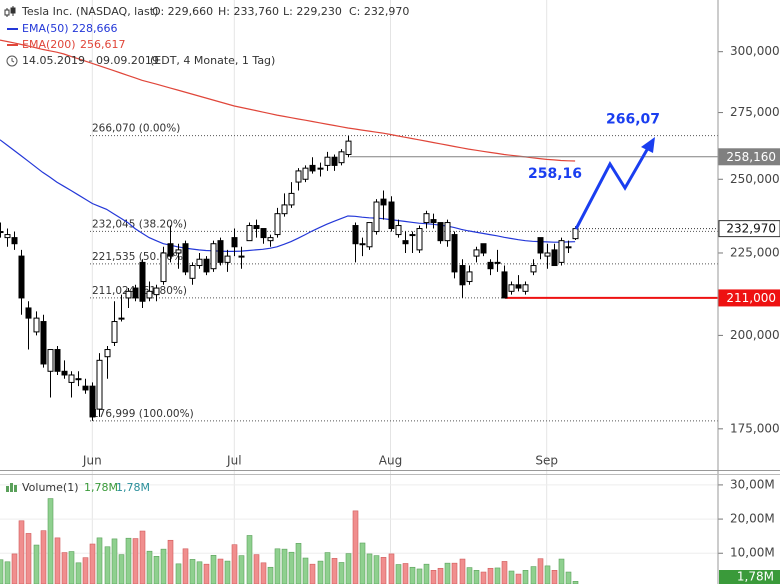  I want to click on y-tick-label: 275,000, so click(755, 112).